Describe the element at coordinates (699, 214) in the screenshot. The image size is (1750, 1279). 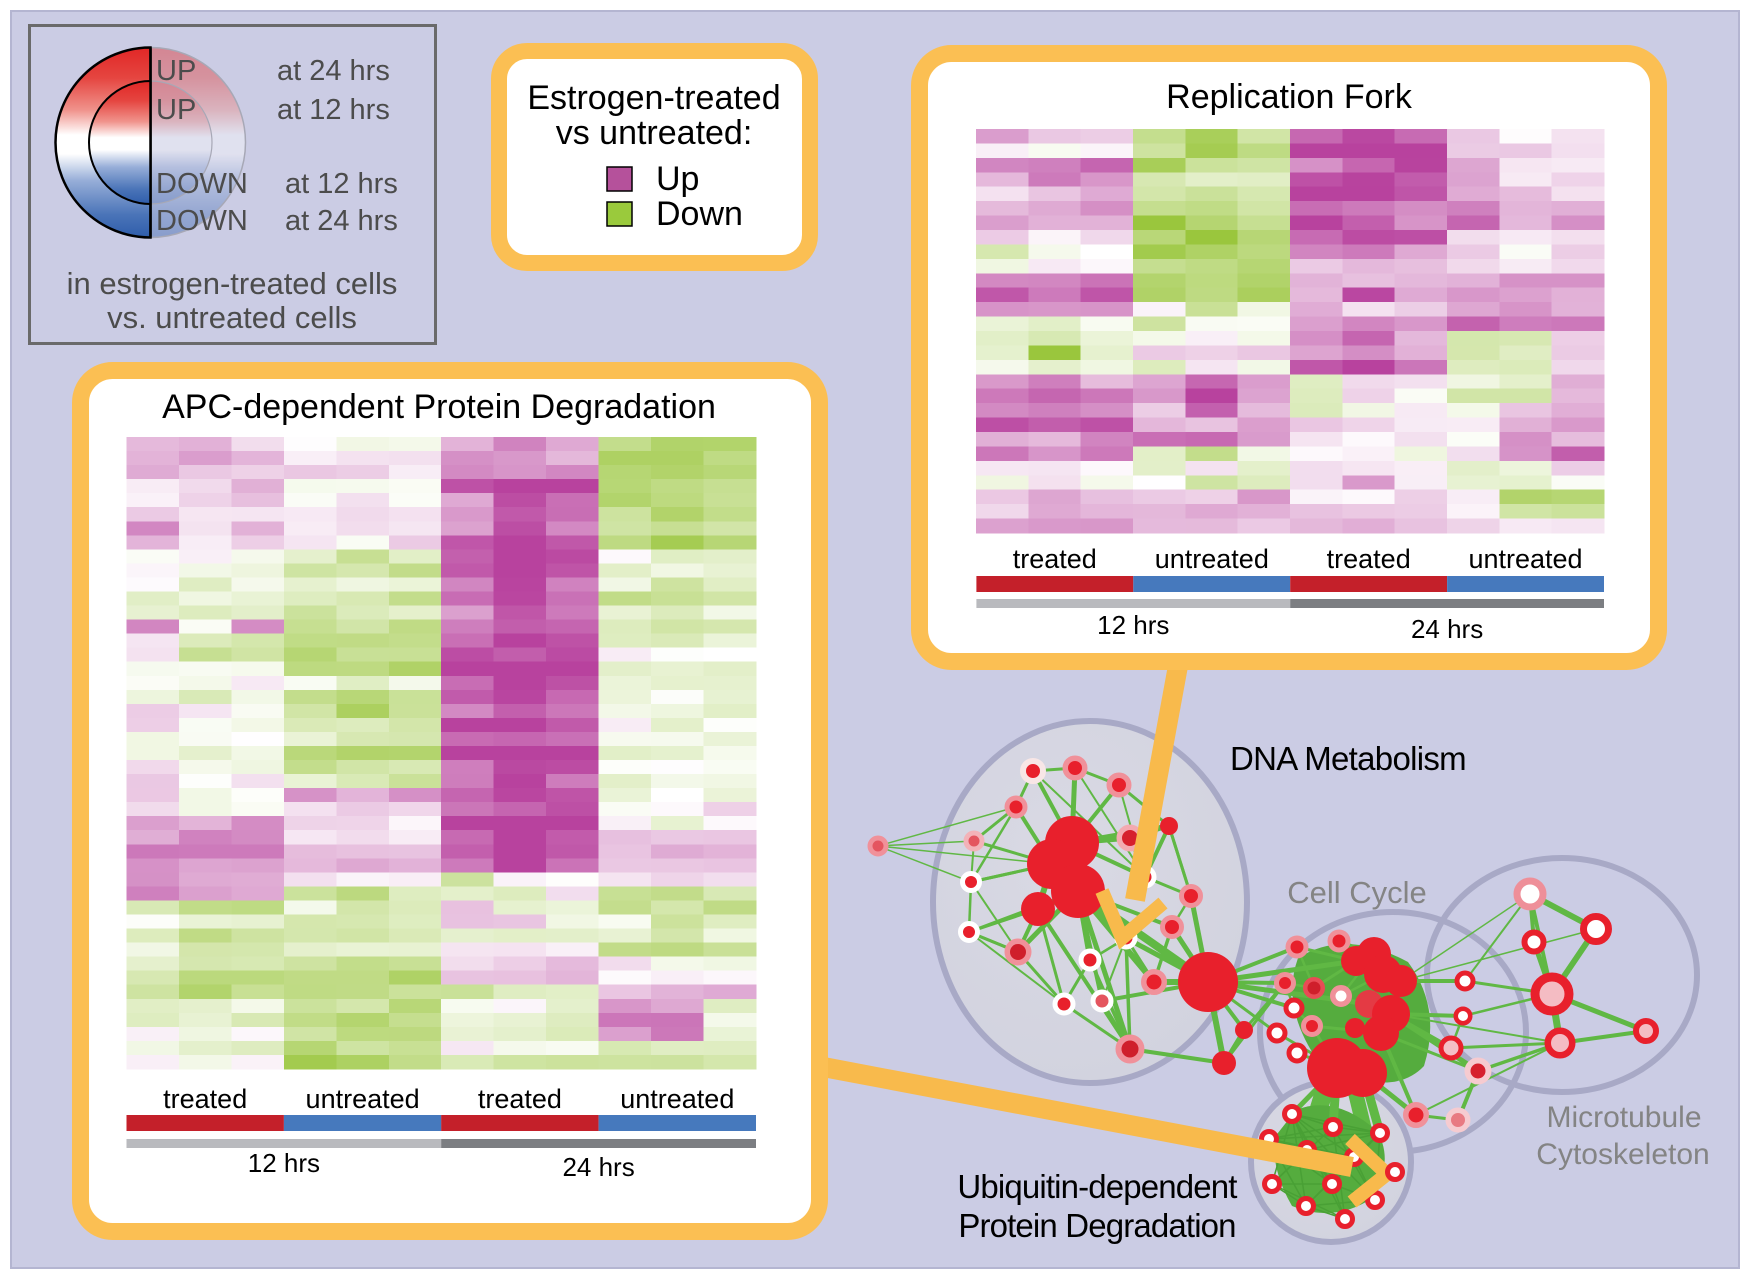
I see `svg-text: Down` at that location.